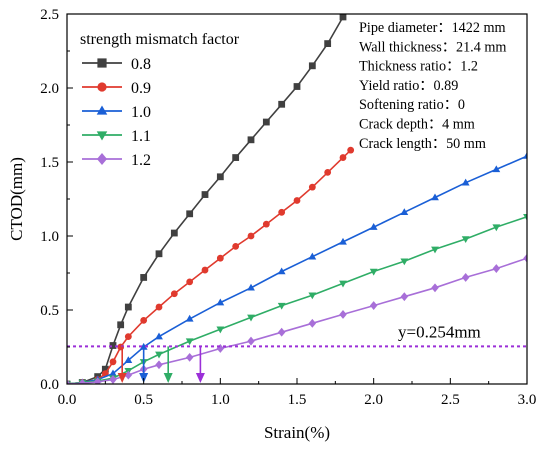 This screenshot has width=550, height=450. Describe the element at coordinates (141, 136) in the screenshot. I see `legend-label-1.1: 1.1` at that location.